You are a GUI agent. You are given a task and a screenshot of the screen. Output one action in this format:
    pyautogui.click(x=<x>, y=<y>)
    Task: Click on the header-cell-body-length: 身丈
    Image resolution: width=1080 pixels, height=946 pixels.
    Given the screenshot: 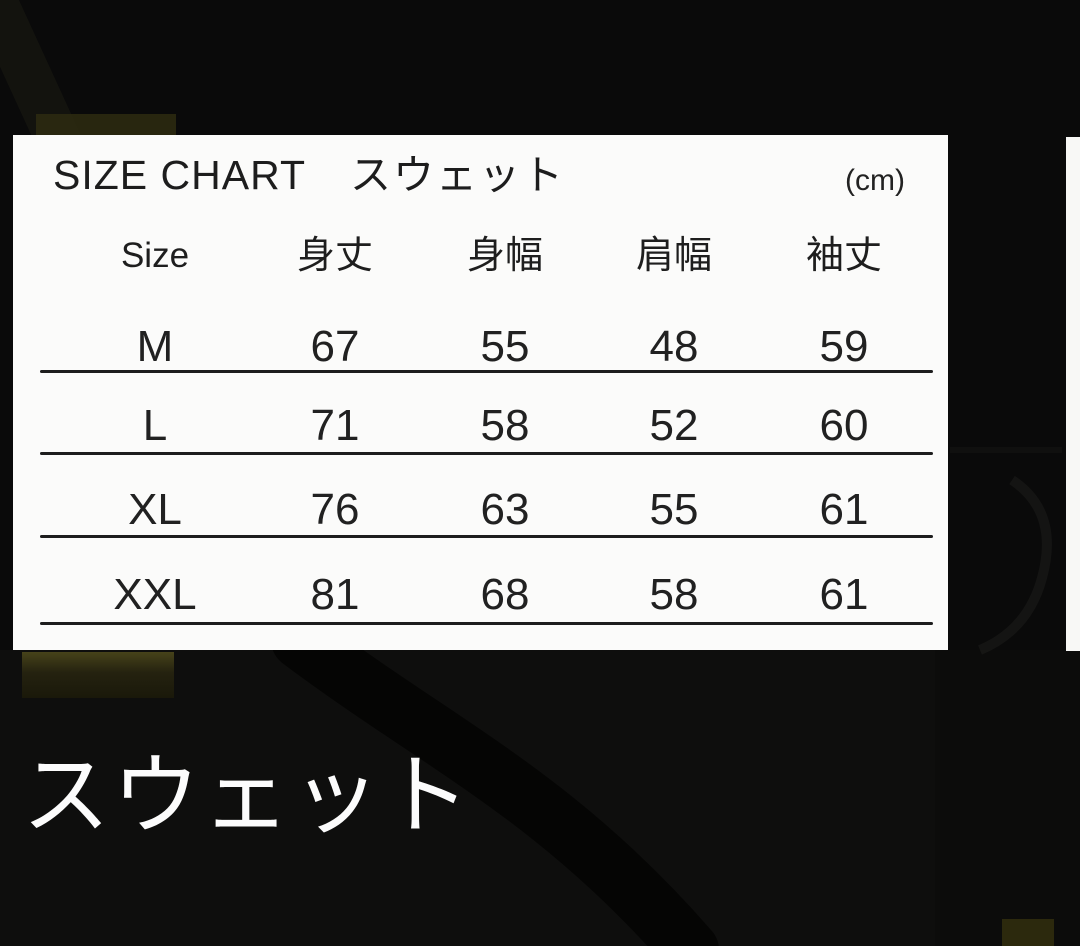 What is the action you would take?
    pyautogui.click(x=334, y=256)
    